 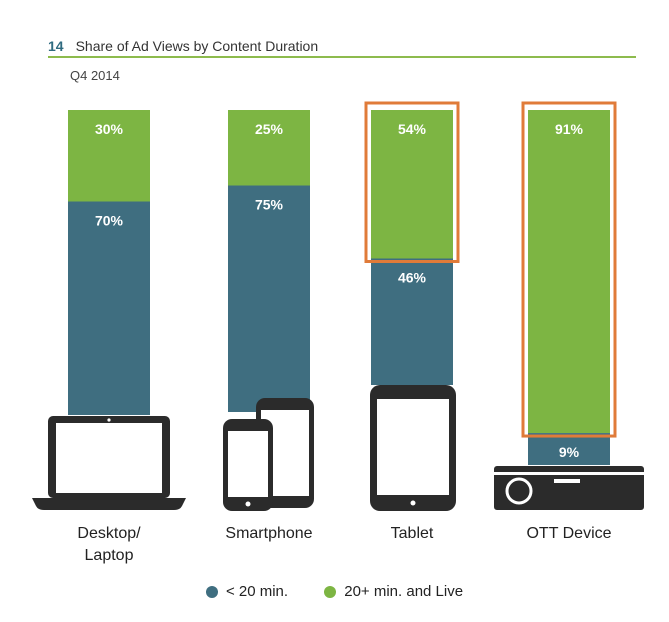 What do you see at coordinates (519, 491) in the screenshot?
I see `ott-disc` at bounding box center [519, 491].